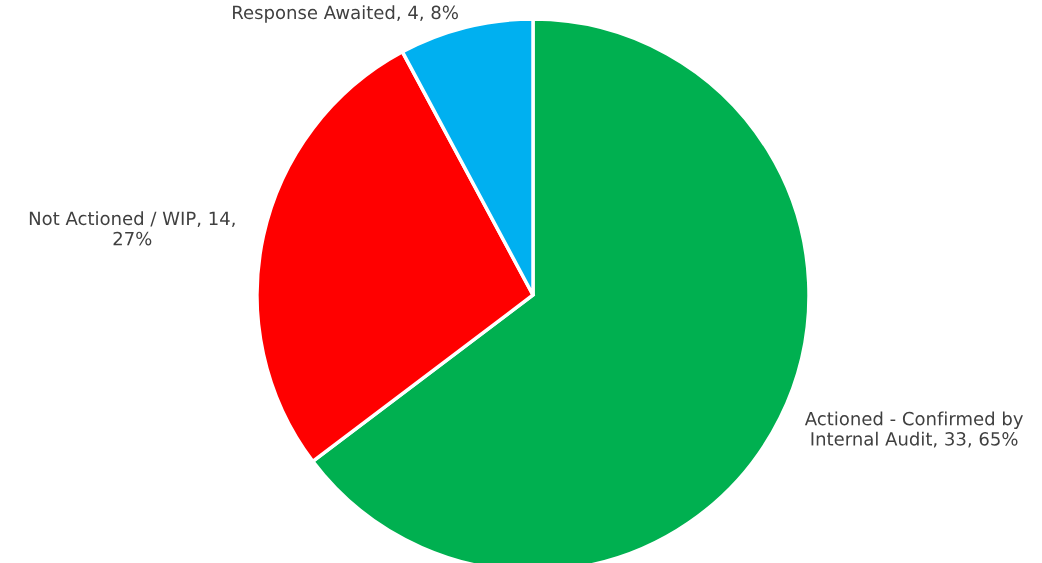 The height and width of the screenshot is (563, 1042). I want to click on slice-label: Not Actioned / WIP, 14, 27%, so click(132, 228).